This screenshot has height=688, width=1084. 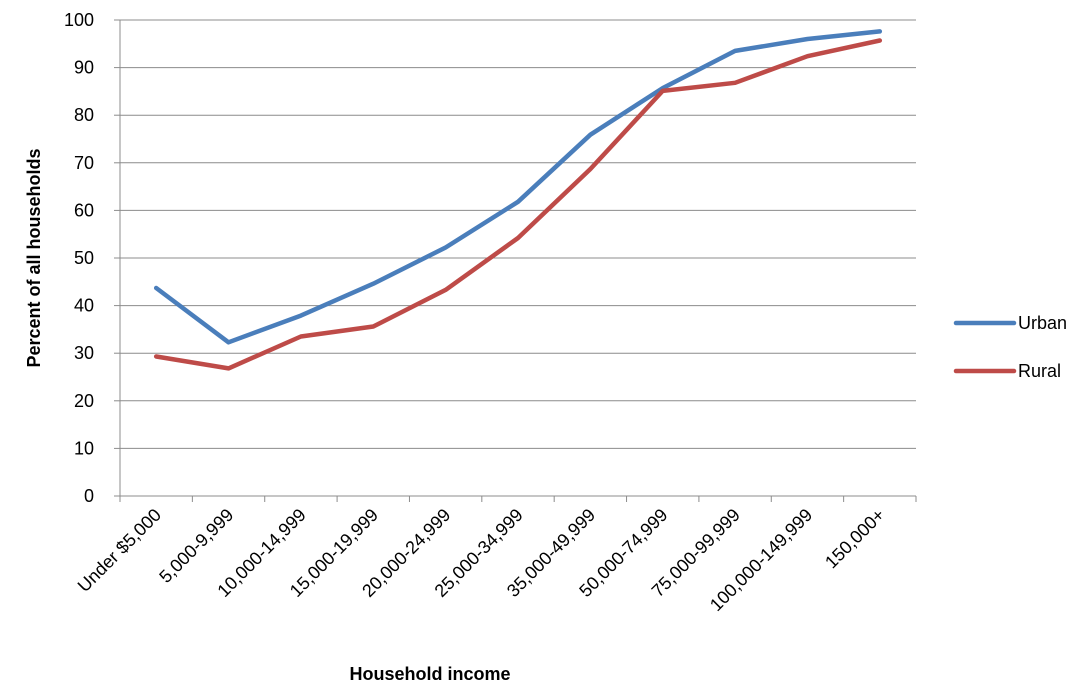 I want to click on y-axis-title: Percent of all households, so click(x=34, y=257).